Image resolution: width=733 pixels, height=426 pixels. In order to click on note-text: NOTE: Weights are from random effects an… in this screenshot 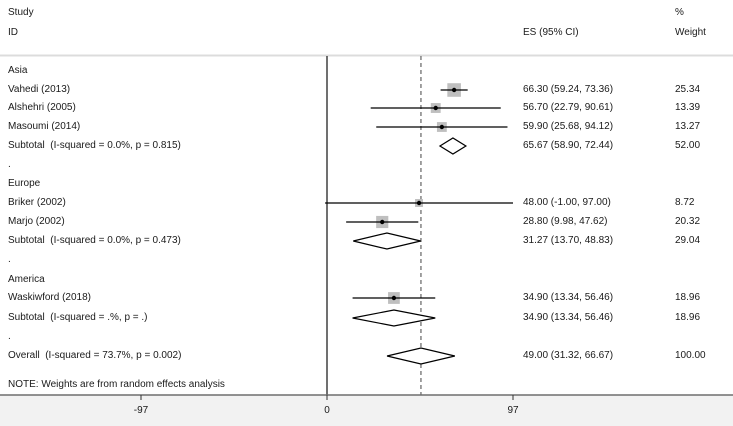, I will do `click(116, 384)`.